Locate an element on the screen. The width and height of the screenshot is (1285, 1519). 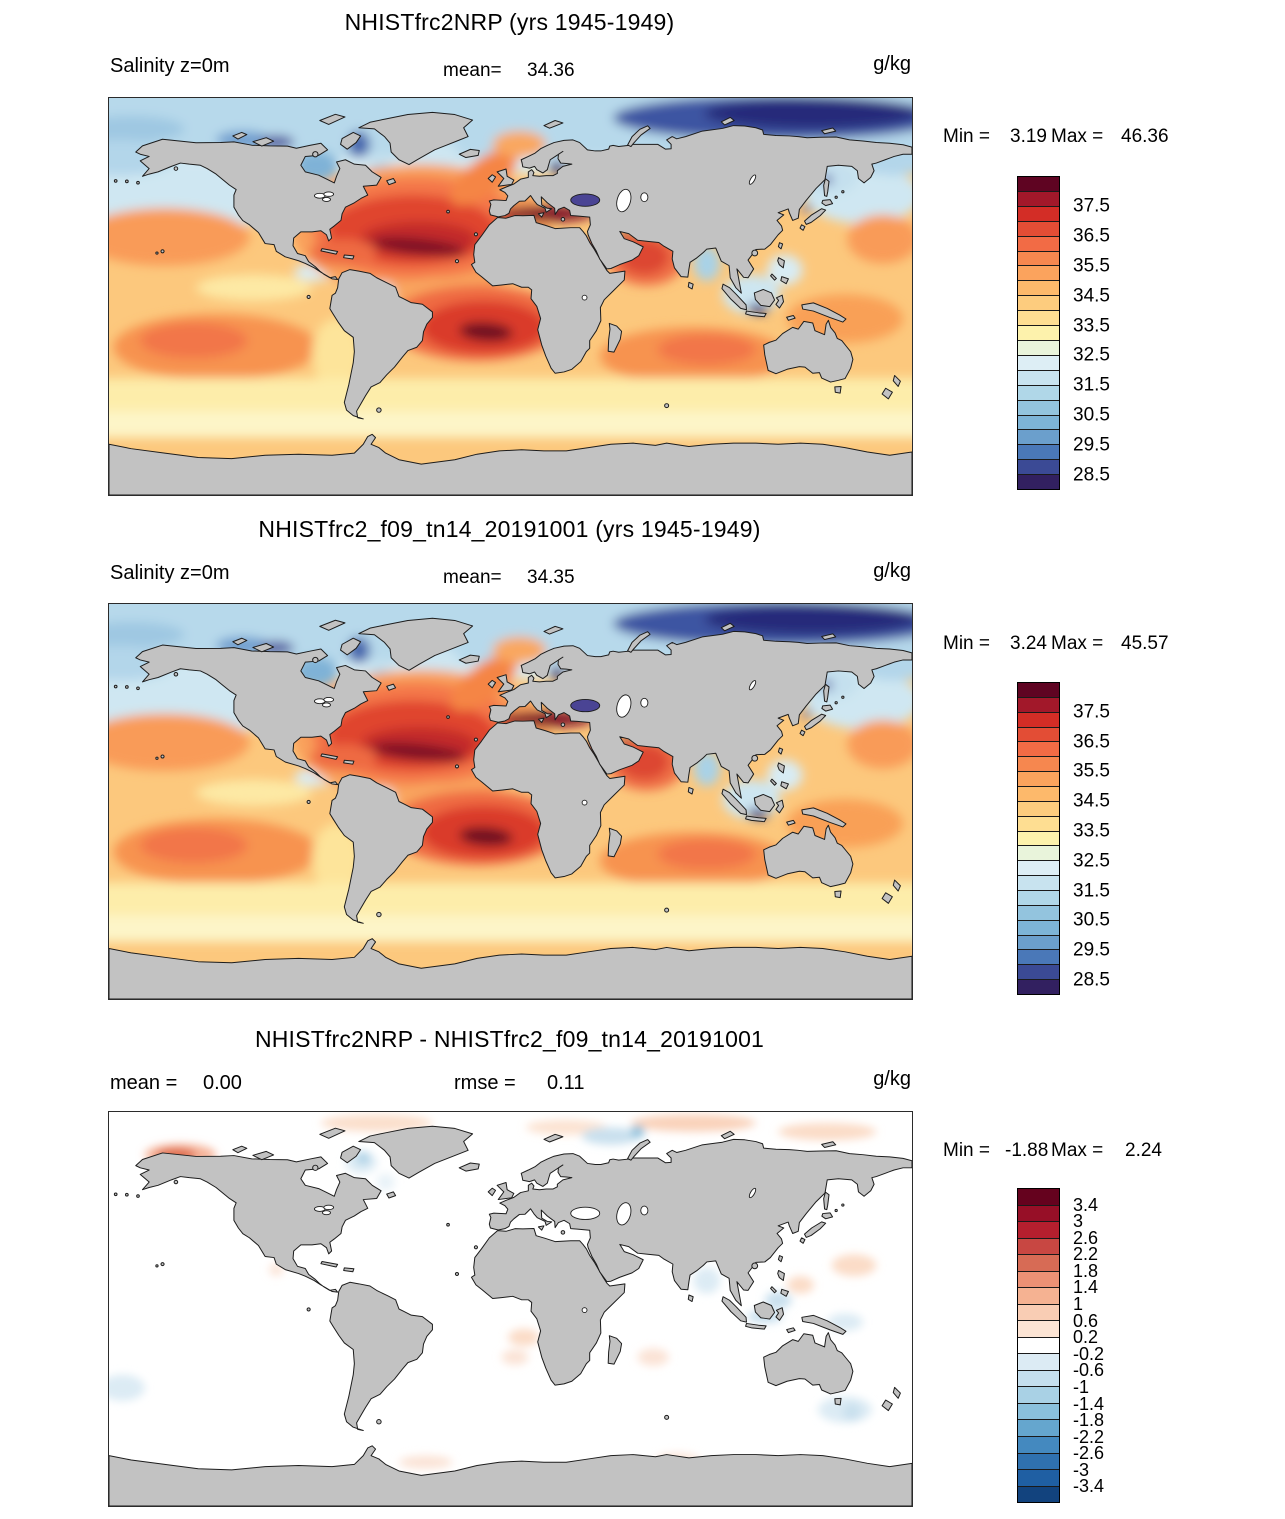
colorbar-tick-label: 0.6 is located at coordinates (1086, 1320).